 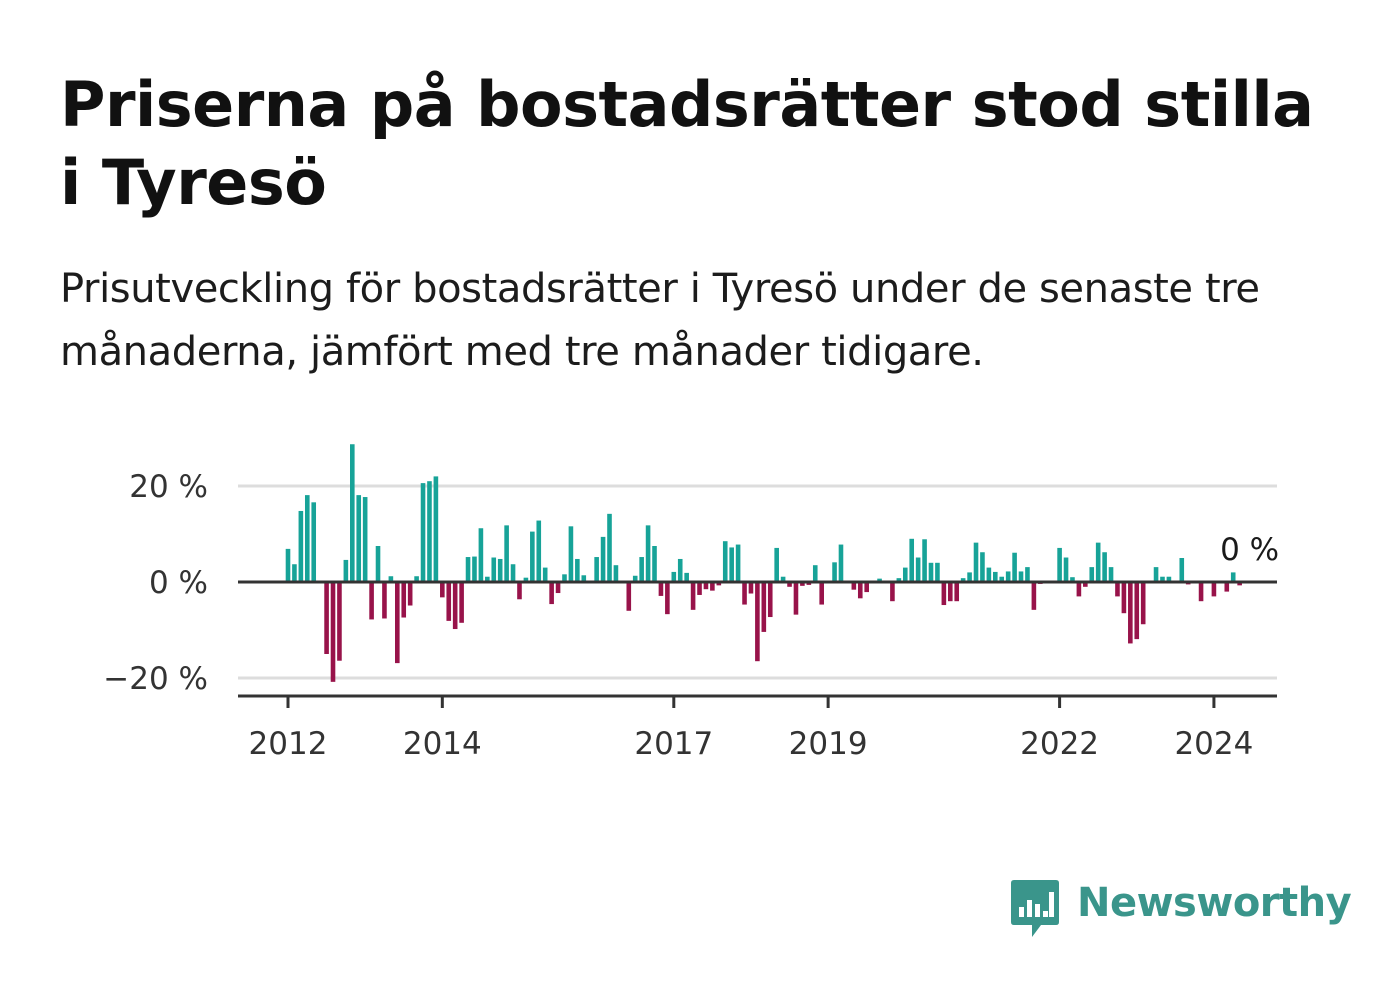 I want to click on x-tick-label: 2017, so click(x=673, y=744).